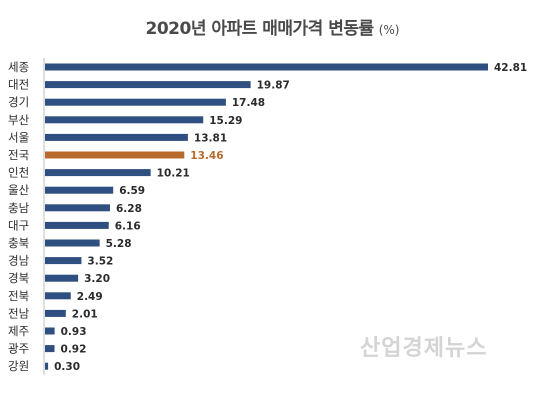 This screenshot has width=545, height=400. Describe the element at coordinates (18, 67) in the screenshot. I see `category-label: 세종` at that location.